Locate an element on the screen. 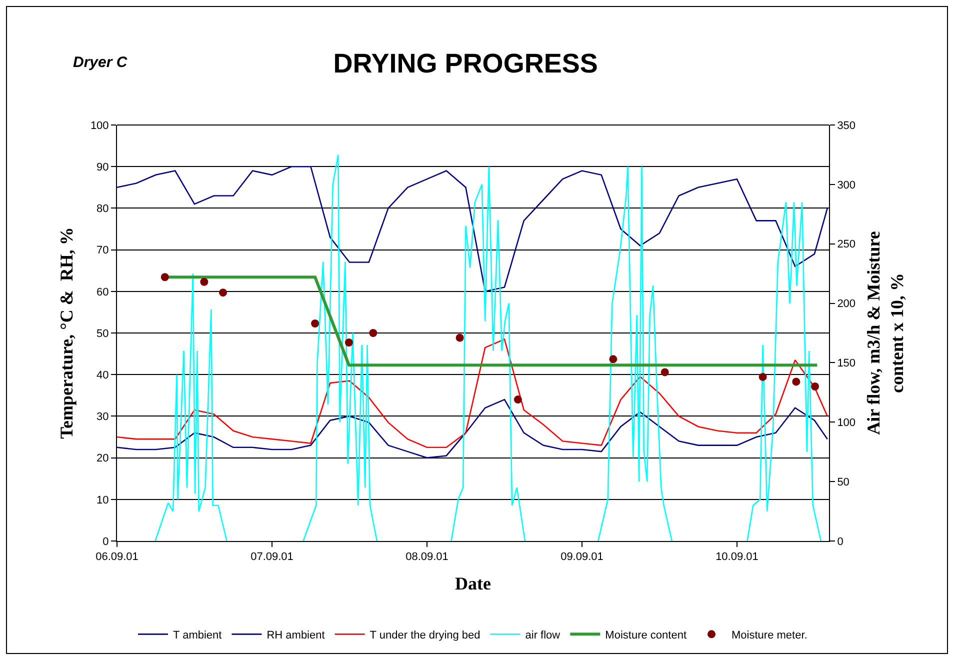 The height and width of the screenshot is (662, 956). y-tick-label: 10 is located at coordinates (102, 500).